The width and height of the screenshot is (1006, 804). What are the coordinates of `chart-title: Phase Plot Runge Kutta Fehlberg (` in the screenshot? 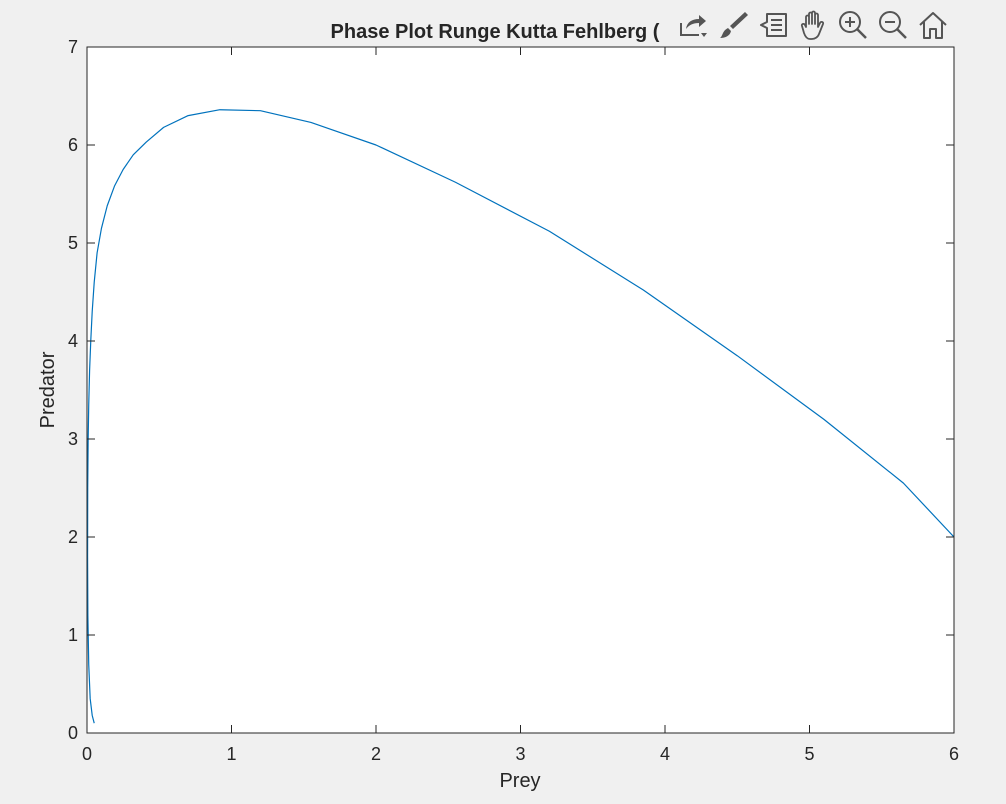 It's located at (495, 32).